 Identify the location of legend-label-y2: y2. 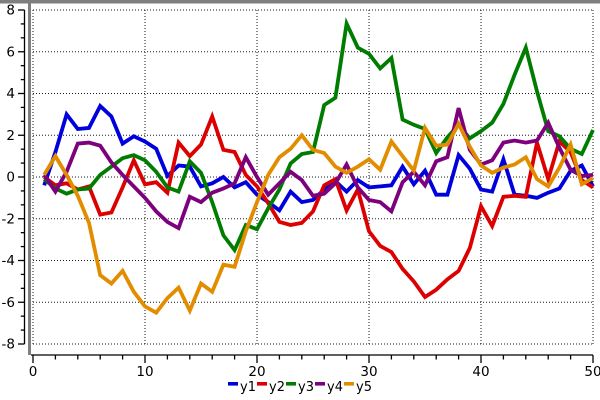
(277, 387).